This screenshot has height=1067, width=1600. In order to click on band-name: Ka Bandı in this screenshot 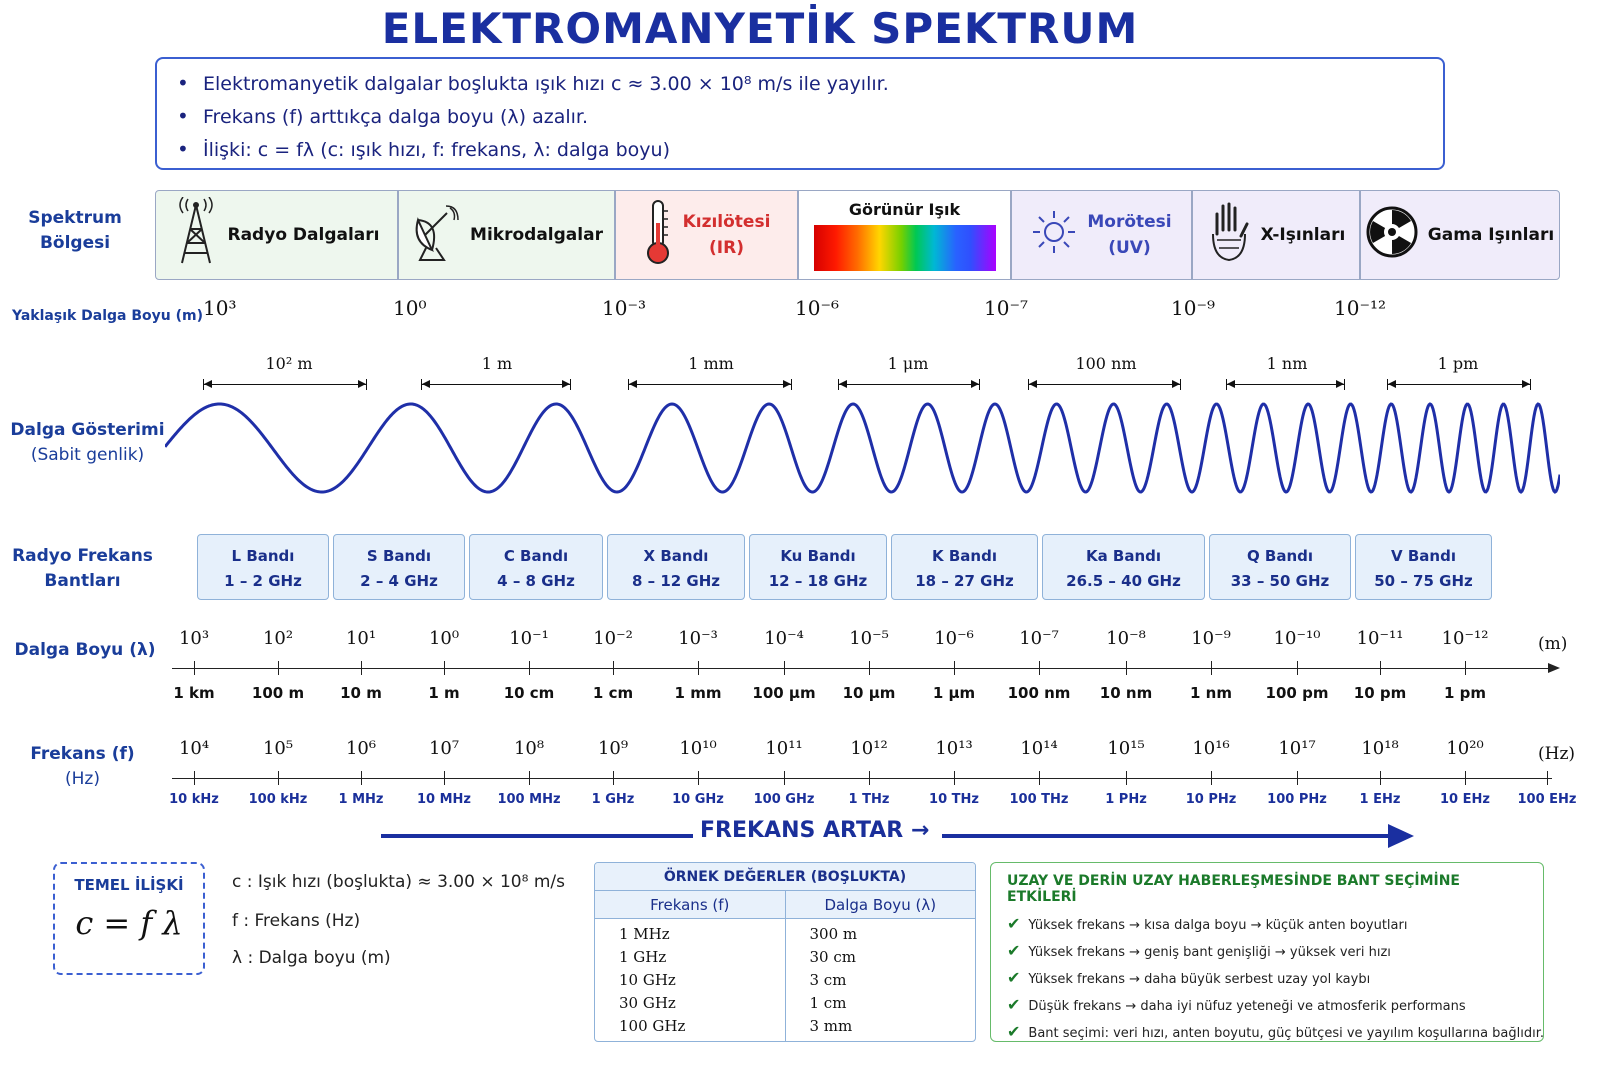, I will do `click(1123, 556)`.